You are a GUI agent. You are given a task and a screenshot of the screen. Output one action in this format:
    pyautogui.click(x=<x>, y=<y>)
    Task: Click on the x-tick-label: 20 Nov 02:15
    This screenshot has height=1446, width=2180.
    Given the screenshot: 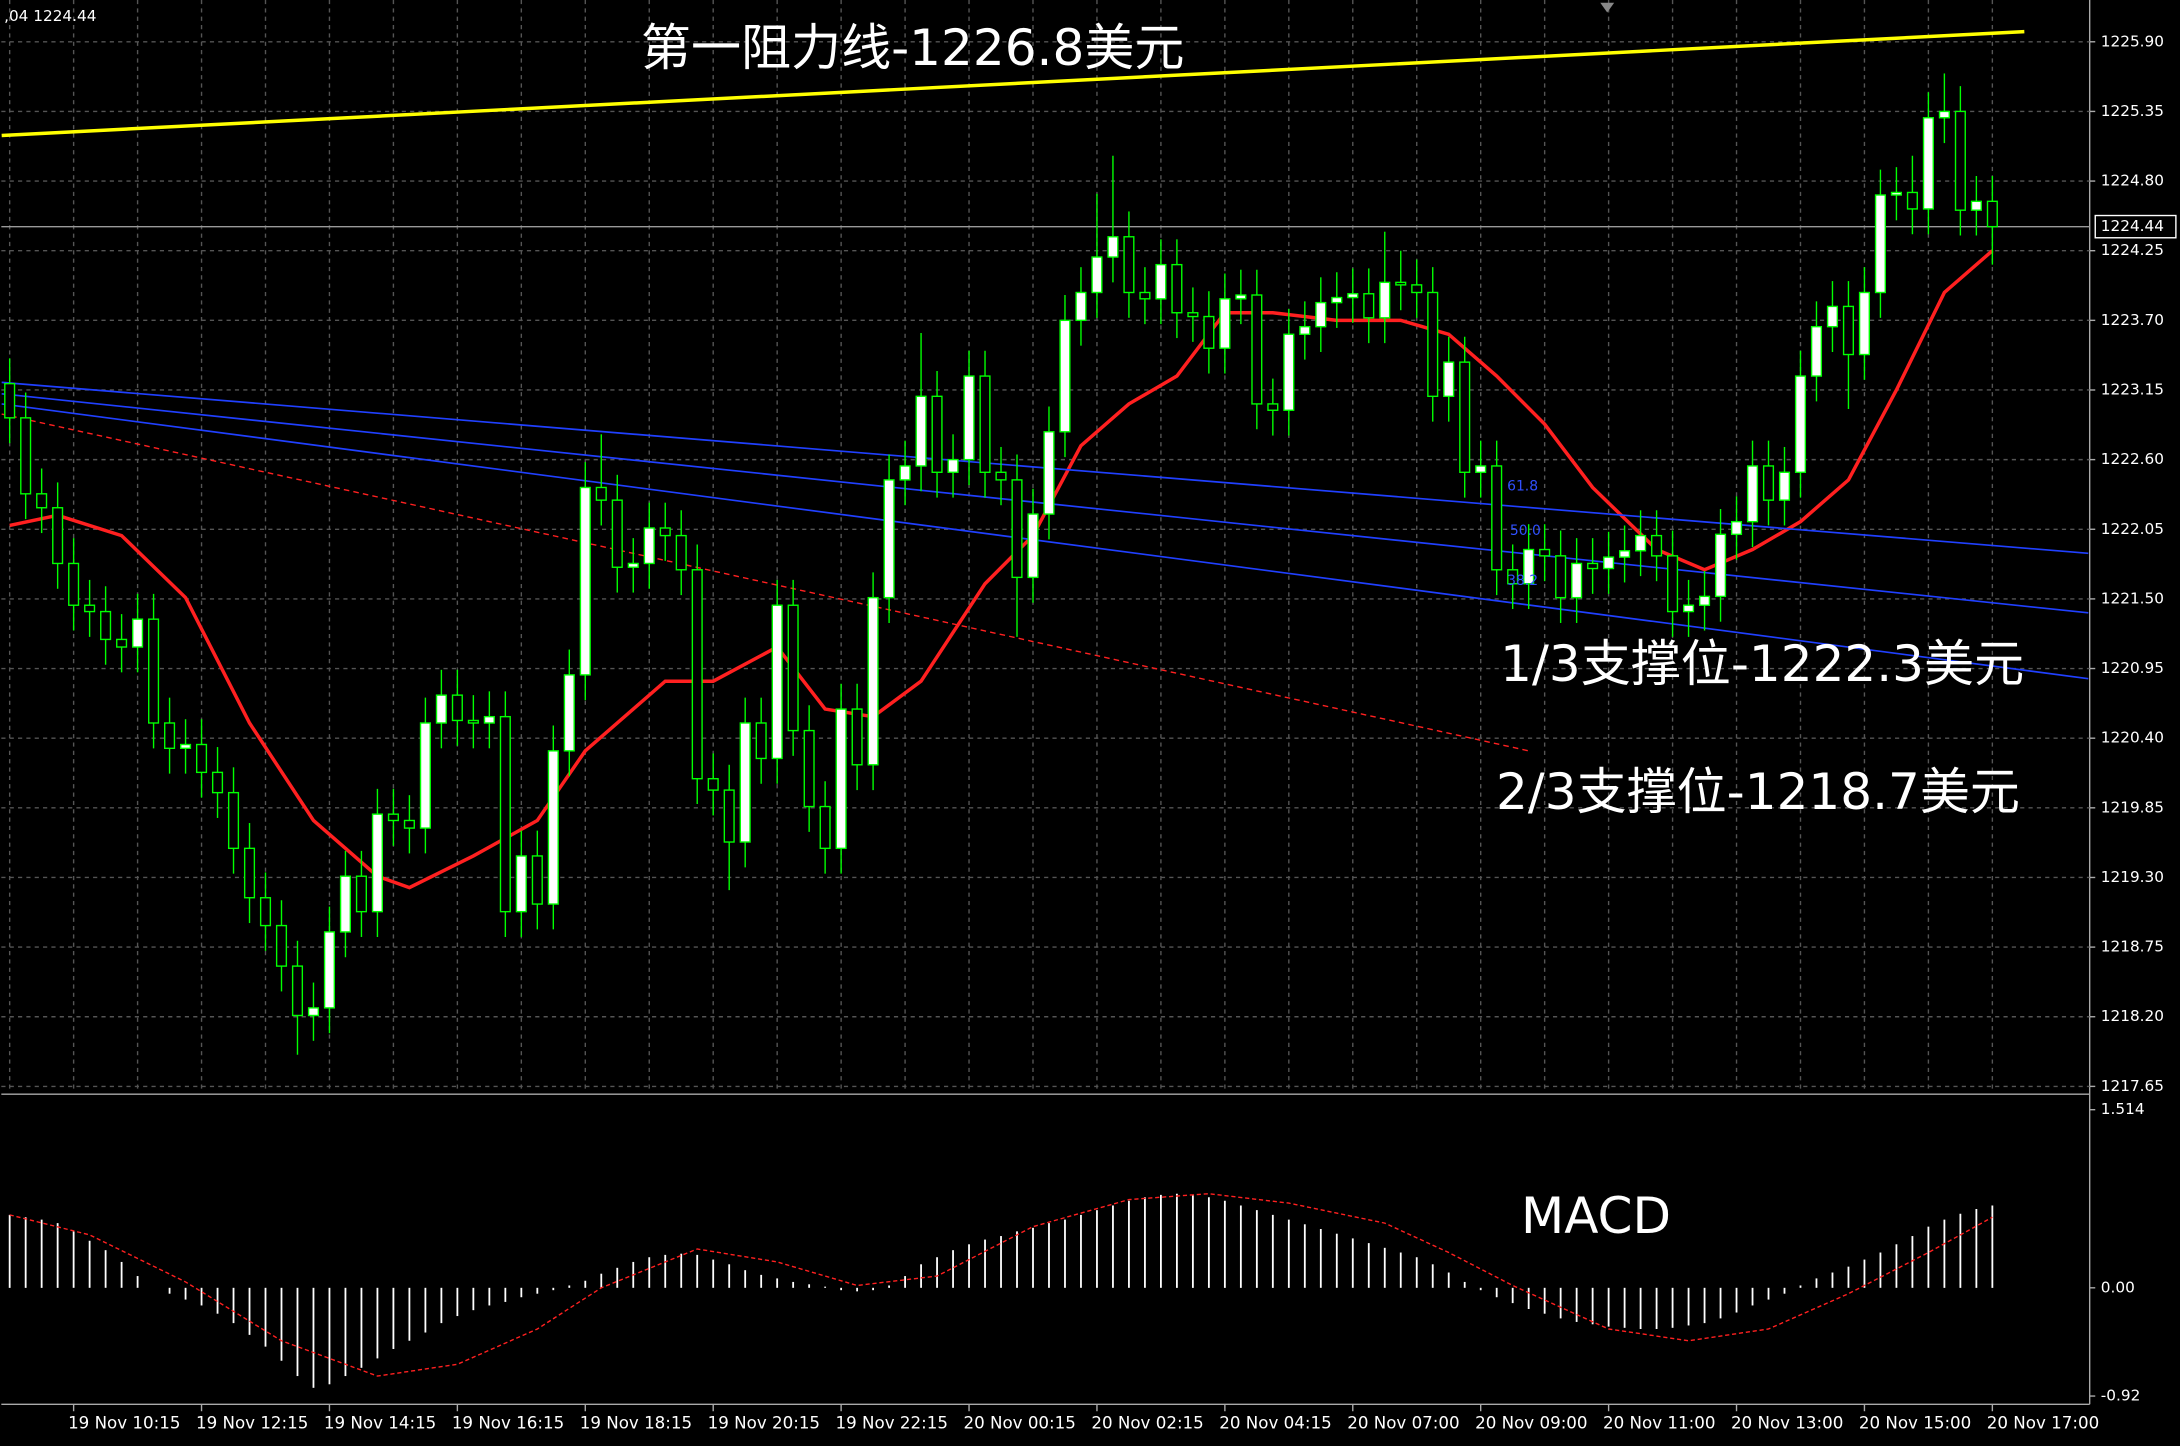 What is the action you would take?
    pyautogui.click(x=1147, y=1422)
    